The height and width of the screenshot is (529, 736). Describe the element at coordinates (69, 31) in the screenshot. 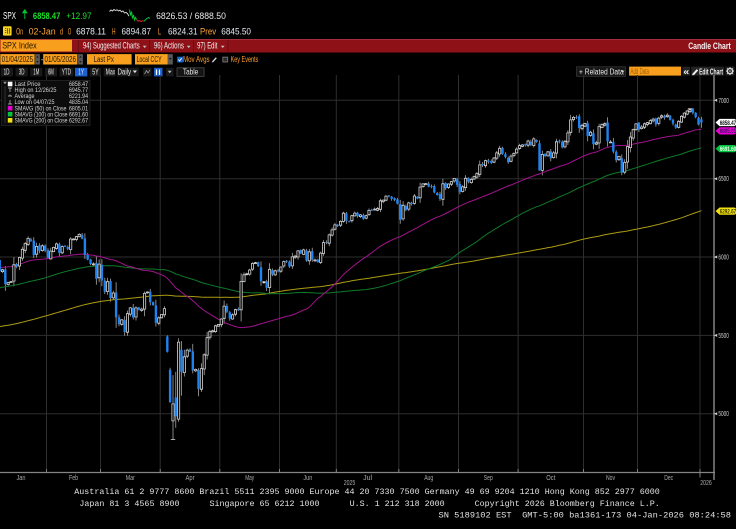

I see `svg-text: O` at that location.